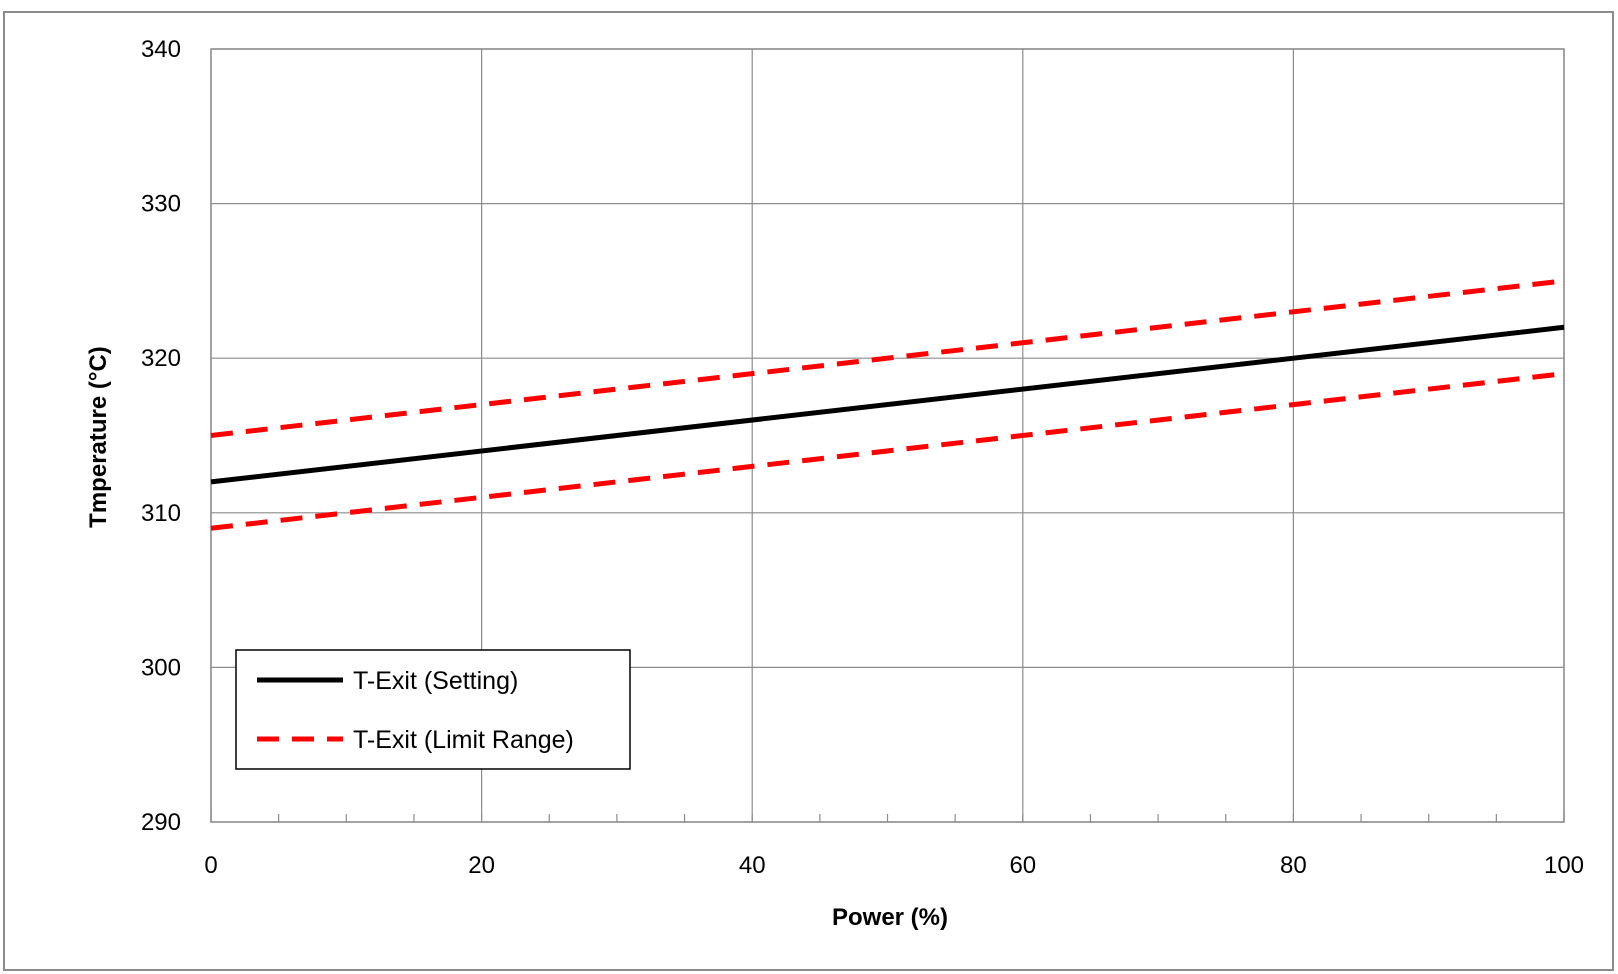 This screenshot has height=974, width=1618. I want to click on legend-label-setting: T-Exit (Setting), so click(435, 681).